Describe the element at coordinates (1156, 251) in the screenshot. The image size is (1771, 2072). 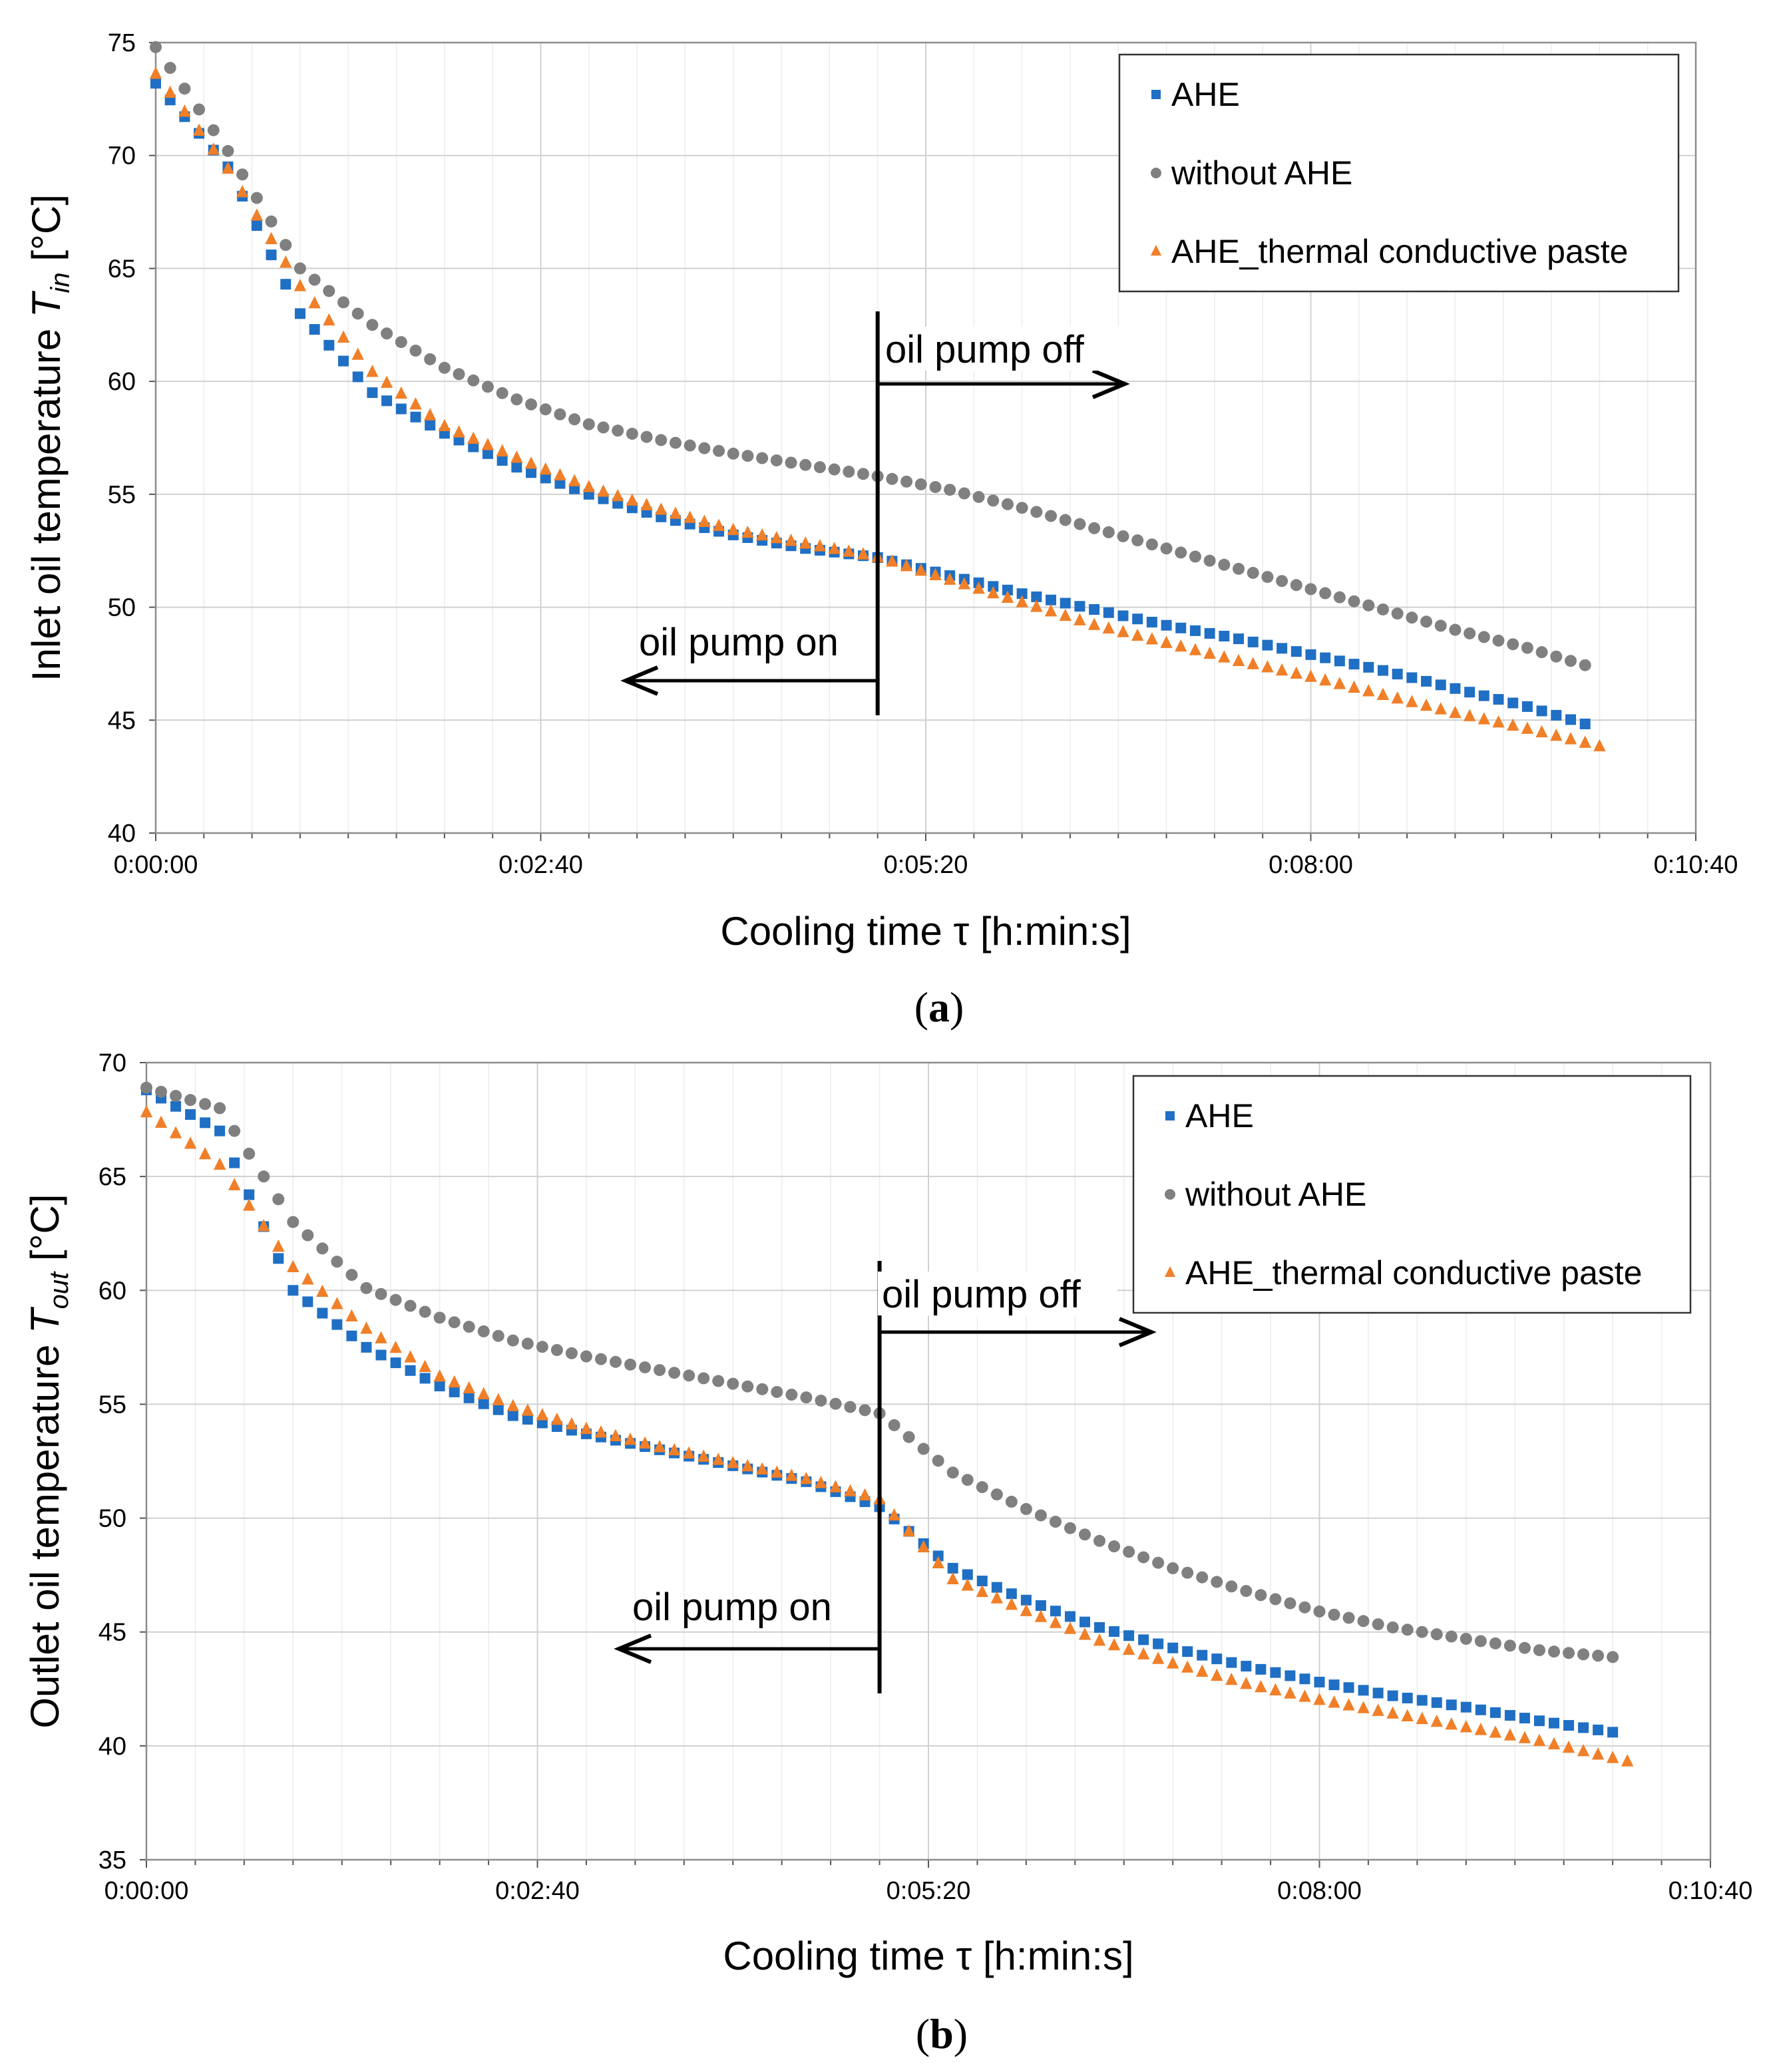
I see `legend-marker` at that location.